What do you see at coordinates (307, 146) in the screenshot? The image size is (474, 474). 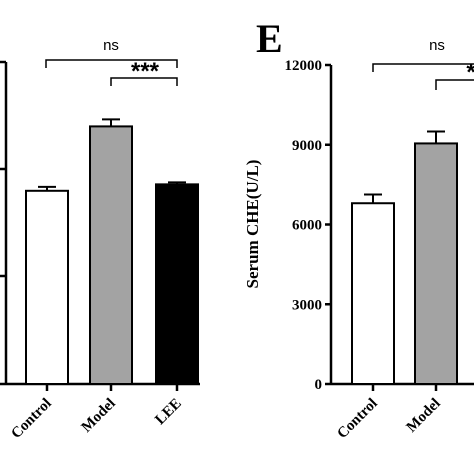 I see `y-tick-label: 9000` at bounding box center [307, 146].